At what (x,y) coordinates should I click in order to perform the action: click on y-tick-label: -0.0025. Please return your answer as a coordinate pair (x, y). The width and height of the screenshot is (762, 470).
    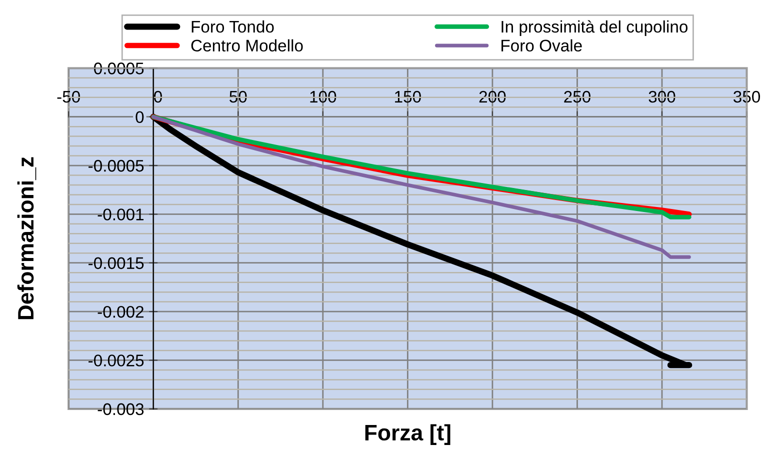
    Looking at the image, I should click on (116, 360).